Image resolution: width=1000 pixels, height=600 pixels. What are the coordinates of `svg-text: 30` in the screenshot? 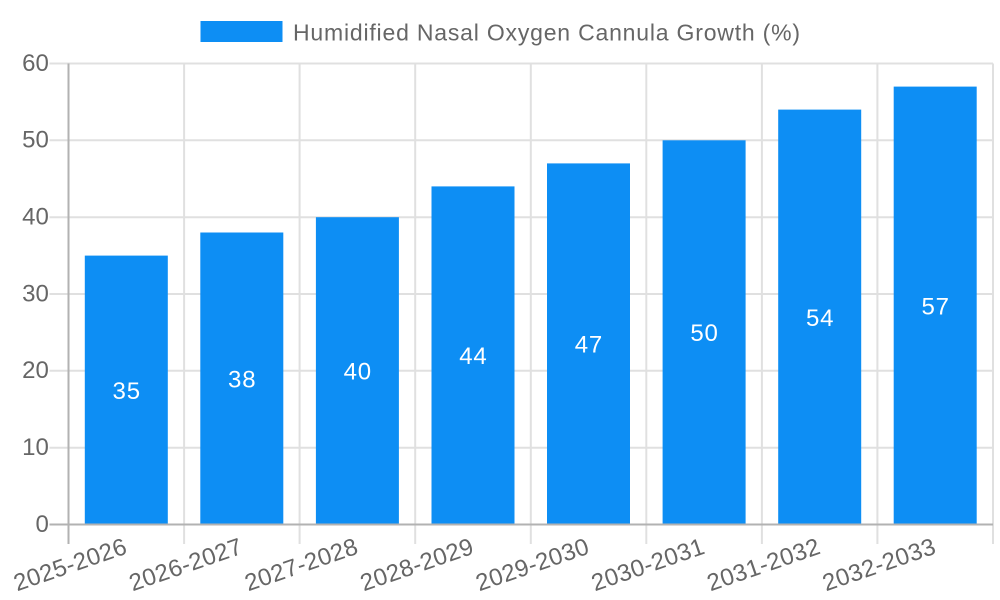 It's located at (35, 293).